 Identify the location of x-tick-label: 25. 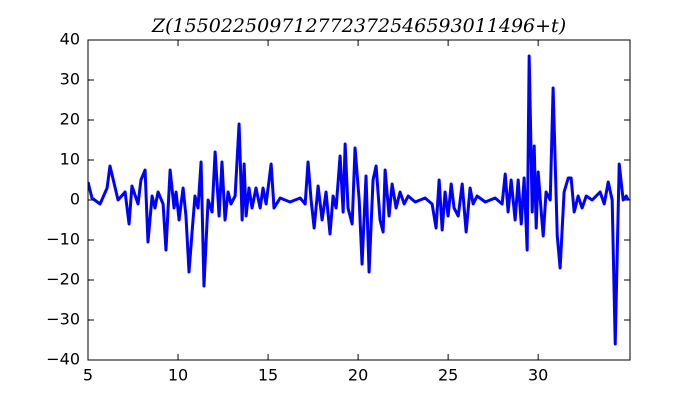
(448, 375).